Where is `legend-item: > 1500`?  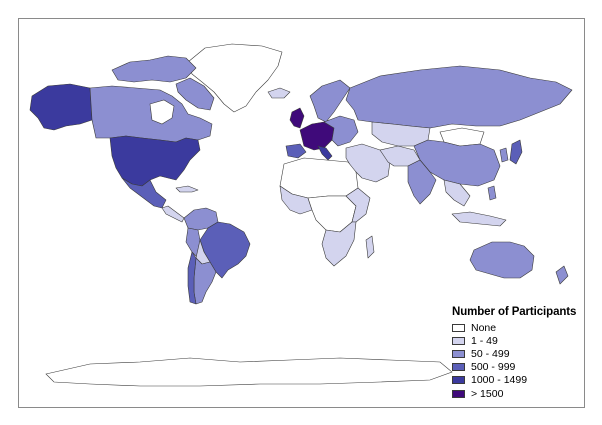 legend-item: > 1500 is located at coordinates (518, 393).